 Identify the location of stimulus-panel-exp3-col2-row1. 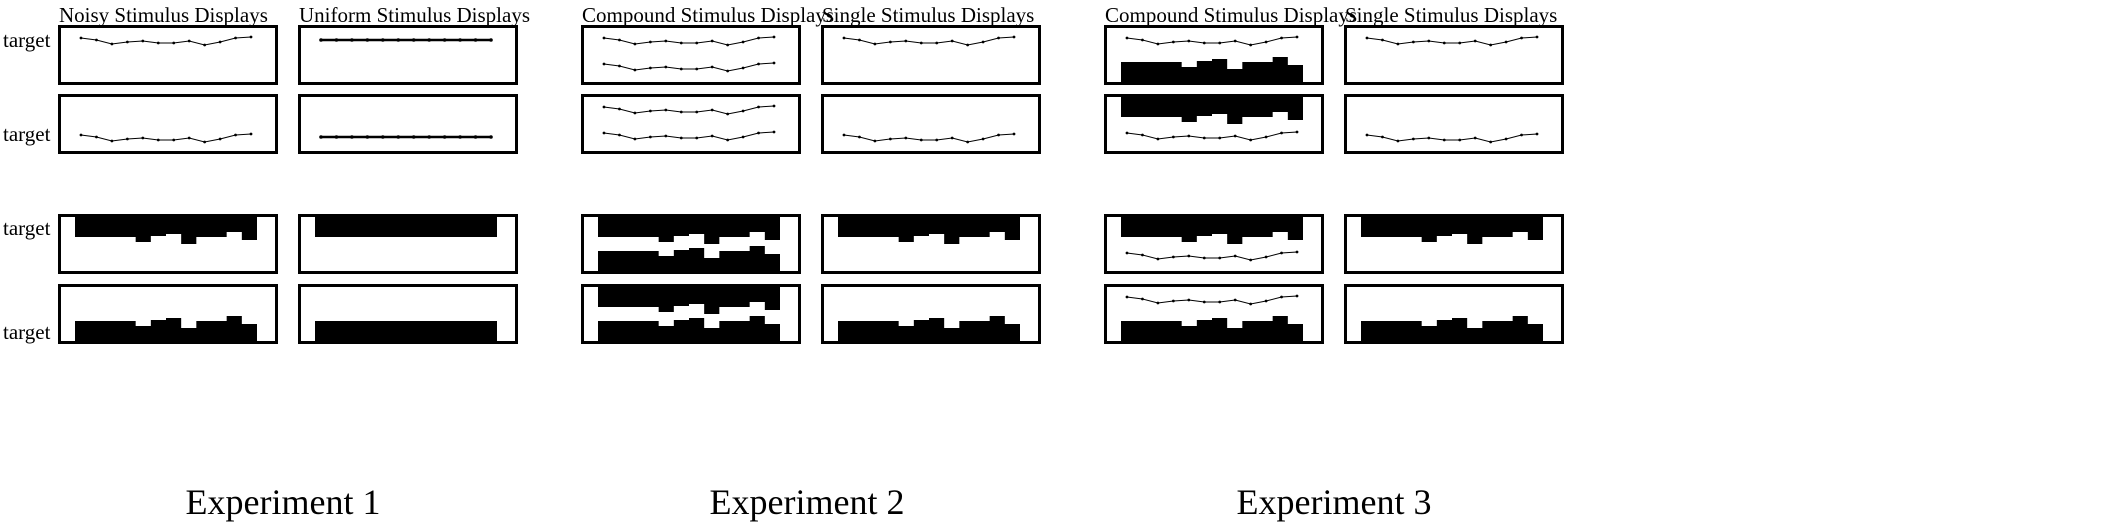
(1454, 55).